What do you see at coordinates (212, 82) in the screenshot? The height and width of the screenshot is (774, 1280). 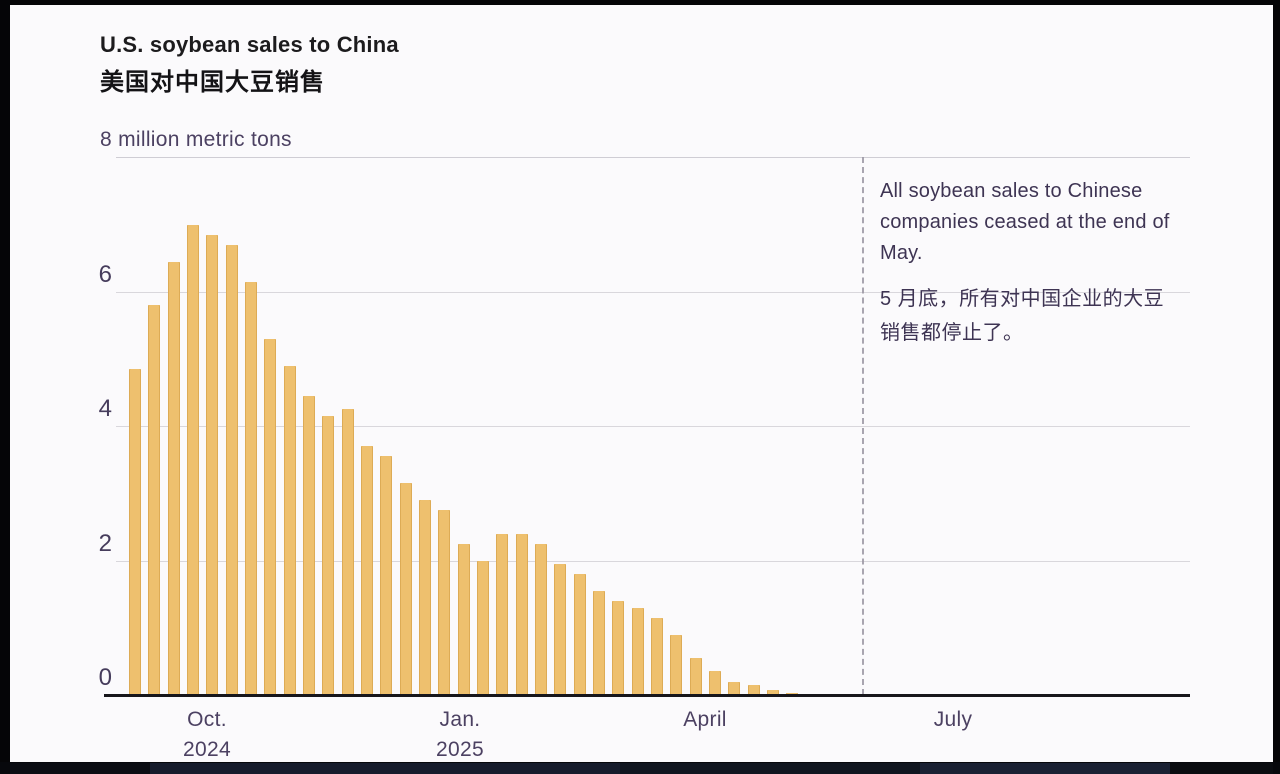 I see `chart-title-chinese: 美国对中国大豆销售` at bounding box center [212, 82].